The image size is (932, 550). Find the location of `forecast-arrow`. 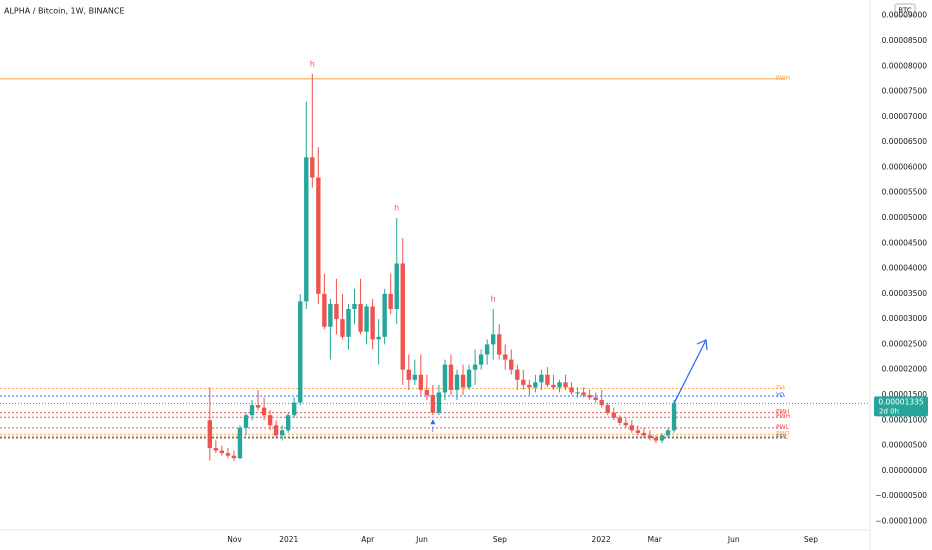

forecast-arrow is located at coordinates (690, 371).